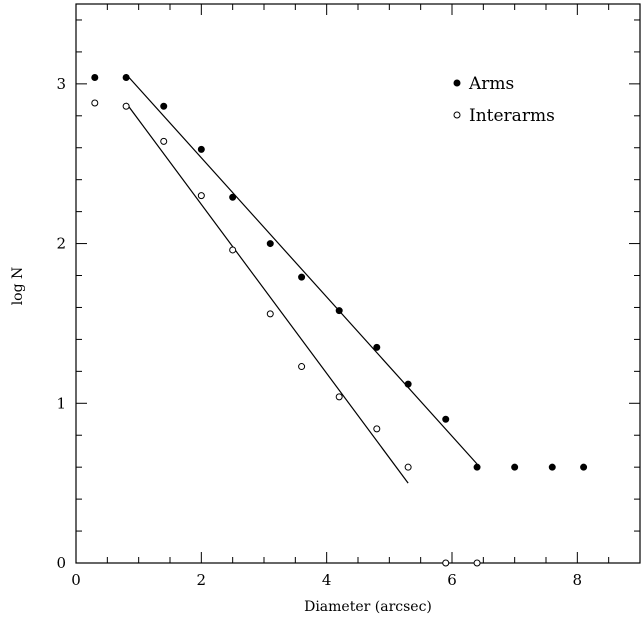  I want to click on y-tick-label: 1, so click(61, 403).